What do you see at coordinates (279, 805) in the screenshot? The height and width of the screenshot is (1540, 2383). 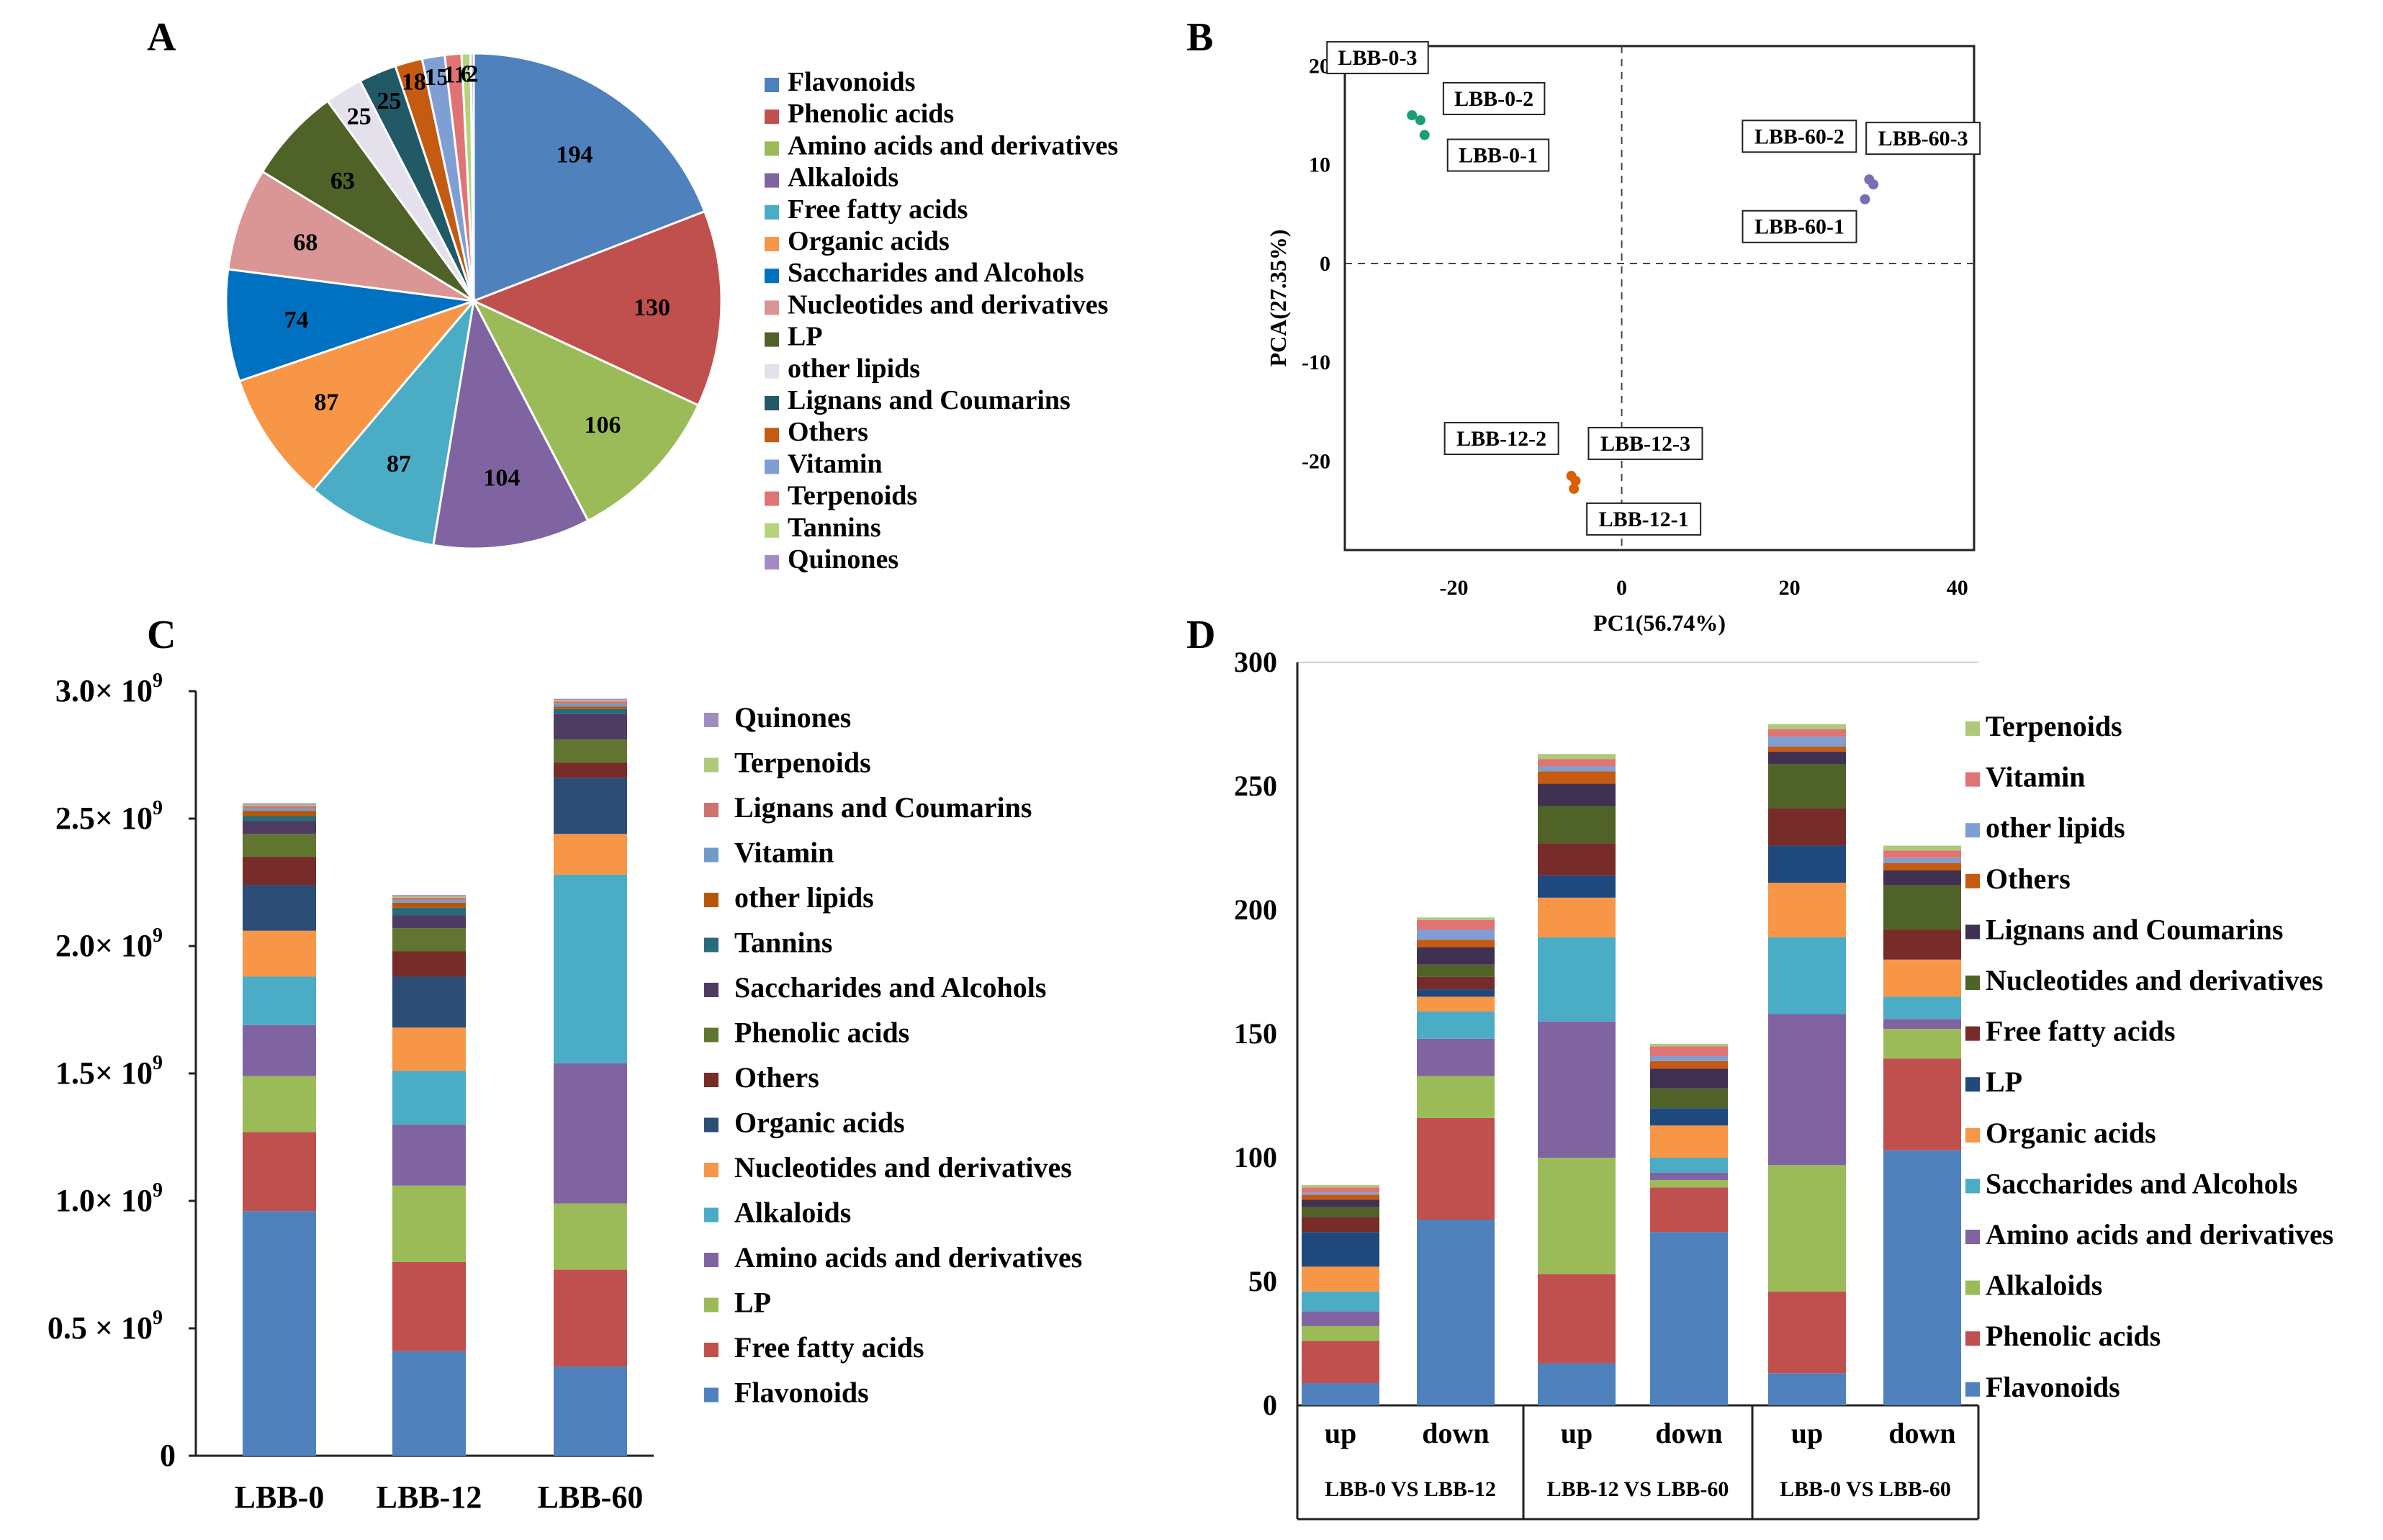 I see `bar-lbb-0-terpenoids` at bounding box center [279, 805].